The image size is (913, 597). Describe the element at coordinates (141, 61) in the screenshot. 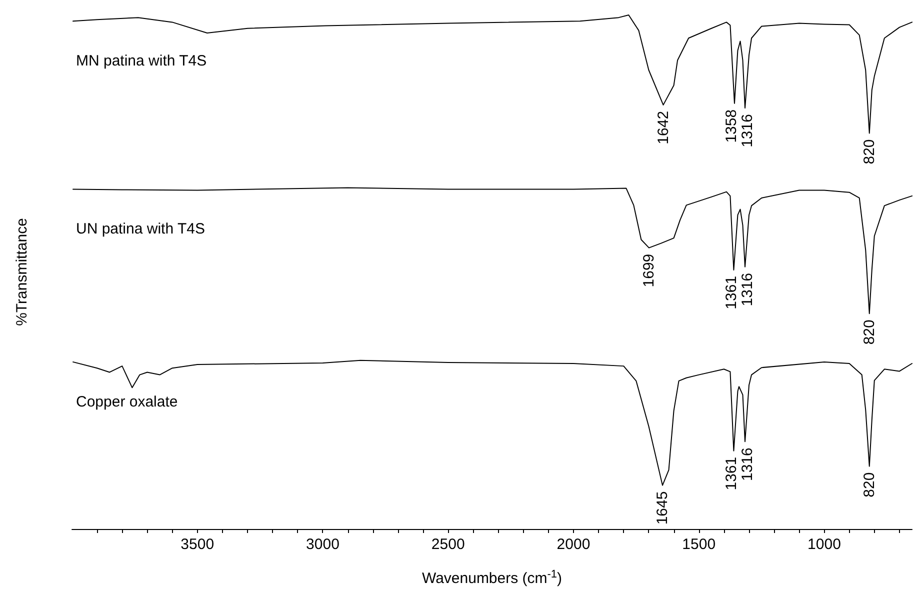

I see `series-label: MN patina with T4S` at that location.